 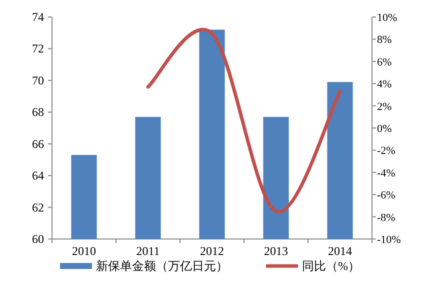 What do you see at coordinates (38, 112) in the screenshot?
I see `y-tick-label: 68` at bounding box center [38, 112].